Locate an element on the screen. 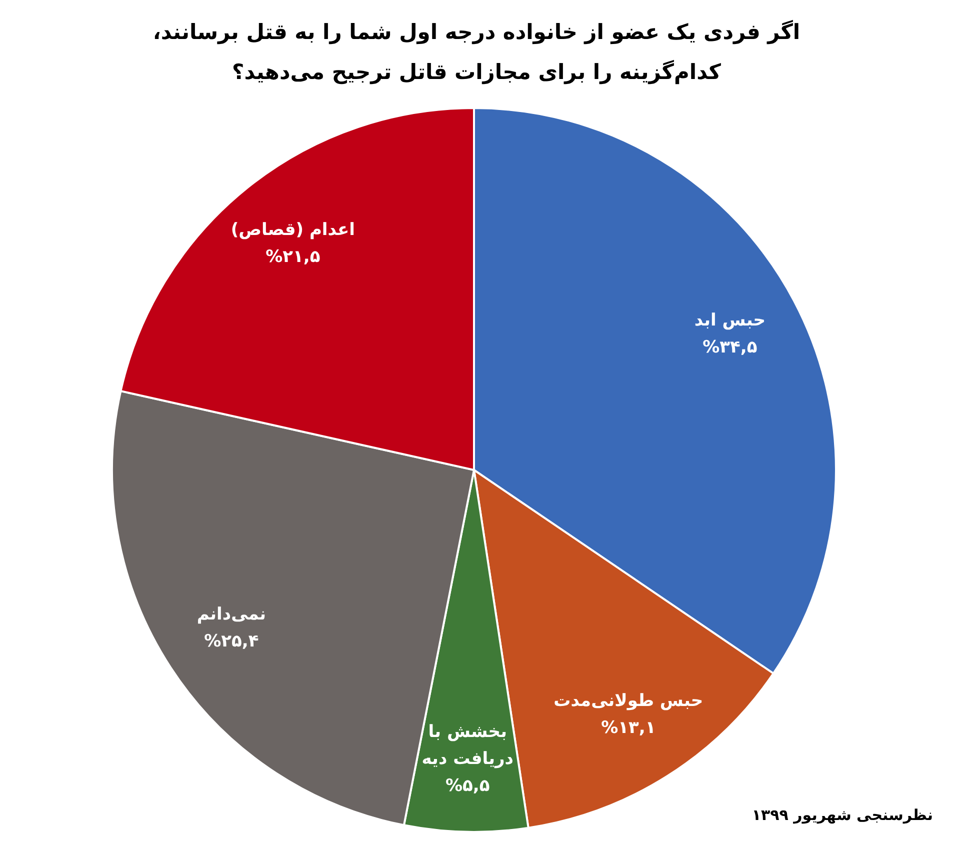 The width and height of the screenshot is (953, 854). chart-title: اگر فردی یک عضو از خانواده درجه اول شما را به قتل برسانند، کدام‌گزینه را برای مجازات قاتل ترجیح می‌دهید؟ is located at coordinates (477, 52).